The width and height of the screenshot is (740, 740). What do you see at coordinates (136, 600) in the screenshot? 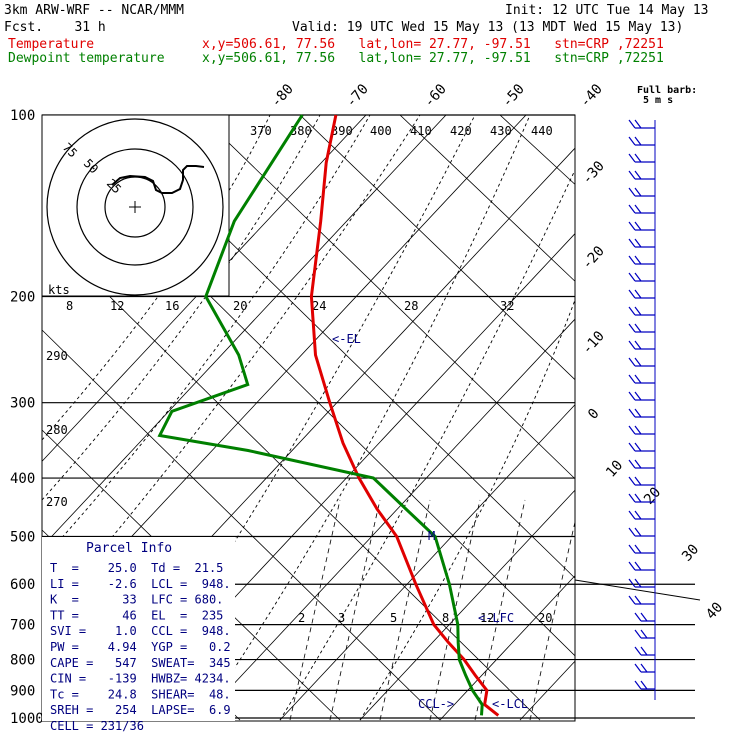
I see `parcel-info-row: K = 33 LFC = 680.` at bounding box center [136, 600].